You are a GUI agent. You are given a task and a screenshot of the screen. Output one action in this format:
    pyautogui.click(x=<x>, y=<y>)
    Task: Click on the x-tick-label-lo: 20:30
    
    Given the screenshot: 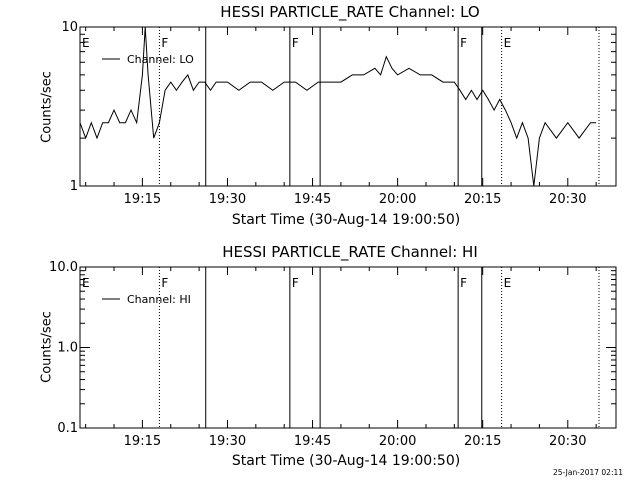 What is the action you would take?
    pyautogui.click(x=567, y=199)
    